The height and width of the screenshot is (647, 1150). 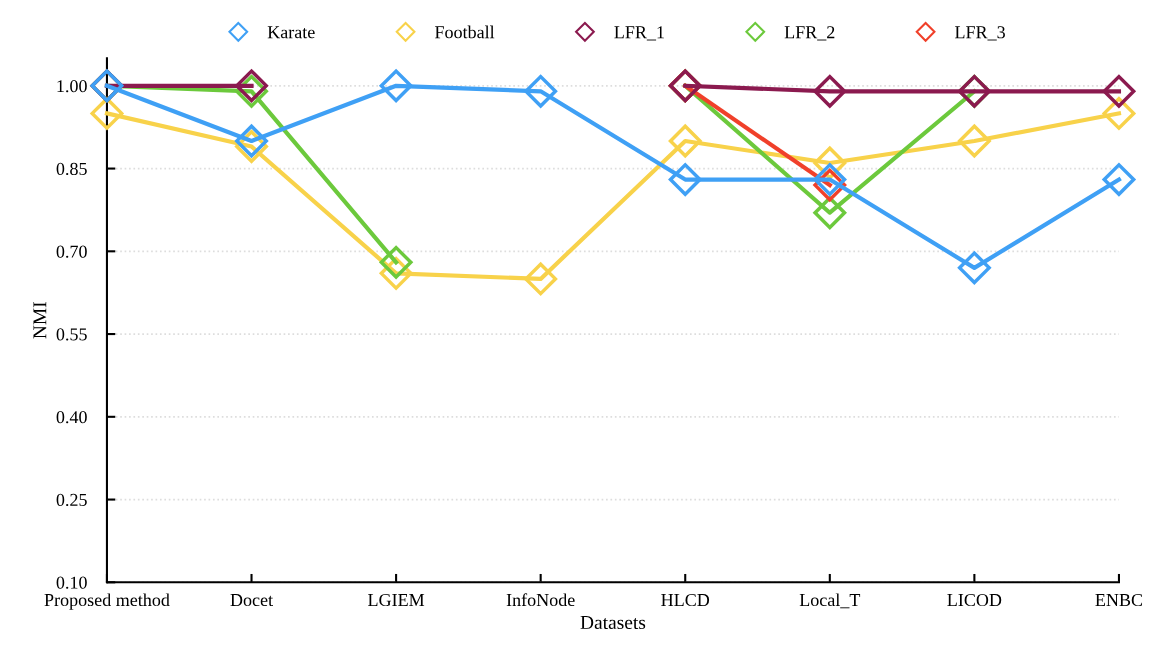 I want to click on y-tick-label: 0.10, so click(x=71, y=582).